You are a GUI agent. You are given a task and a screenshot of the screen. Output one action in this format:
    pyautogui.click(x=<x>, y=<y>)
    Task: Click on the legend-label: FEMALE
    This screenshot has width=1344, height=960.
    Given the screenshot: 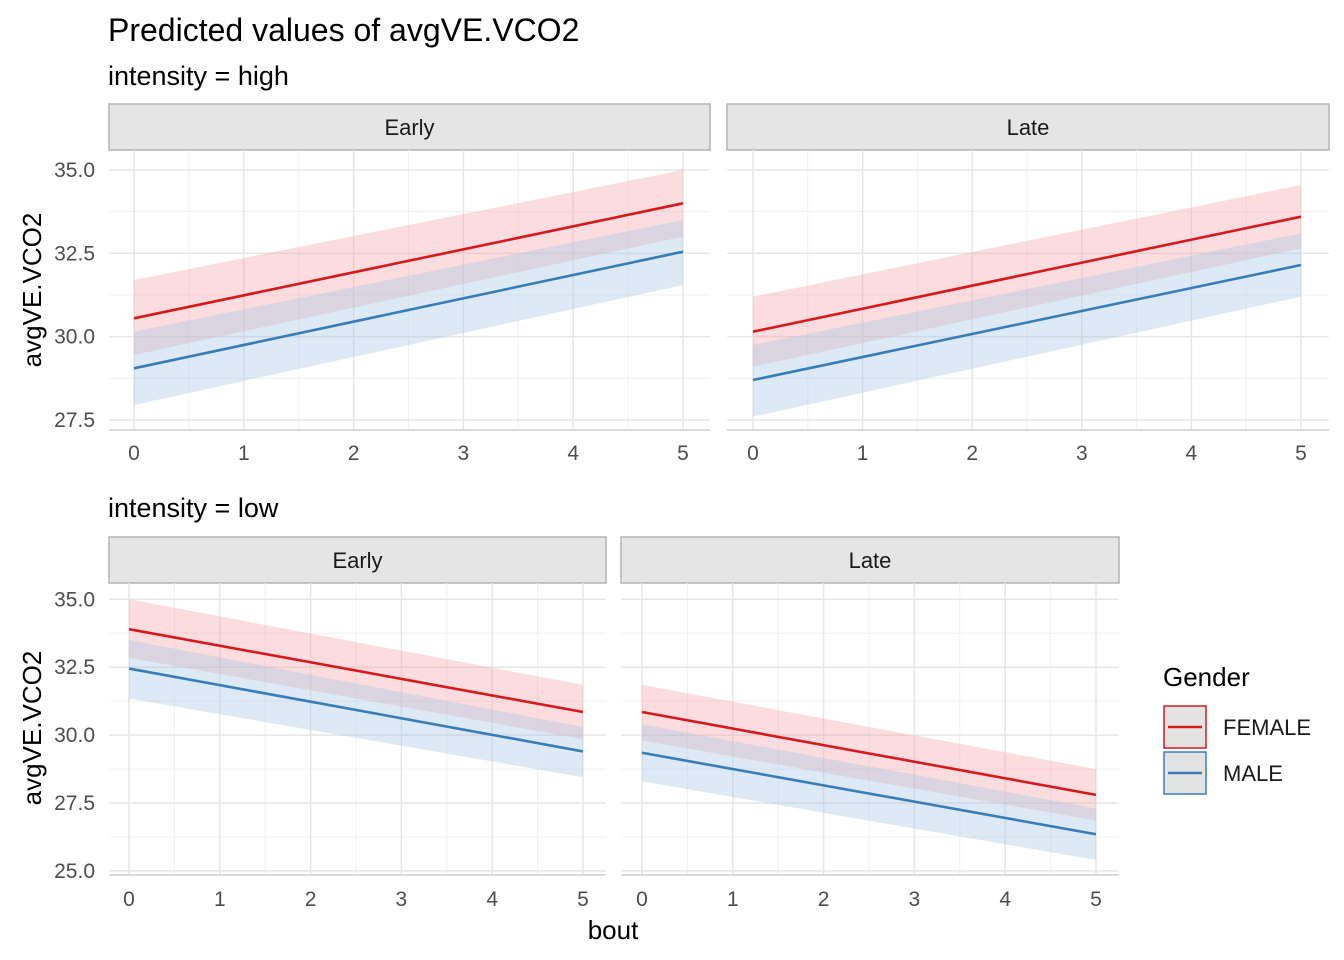 What is the action you would take?
    pyautogui.click(x=1267, y=727)
    